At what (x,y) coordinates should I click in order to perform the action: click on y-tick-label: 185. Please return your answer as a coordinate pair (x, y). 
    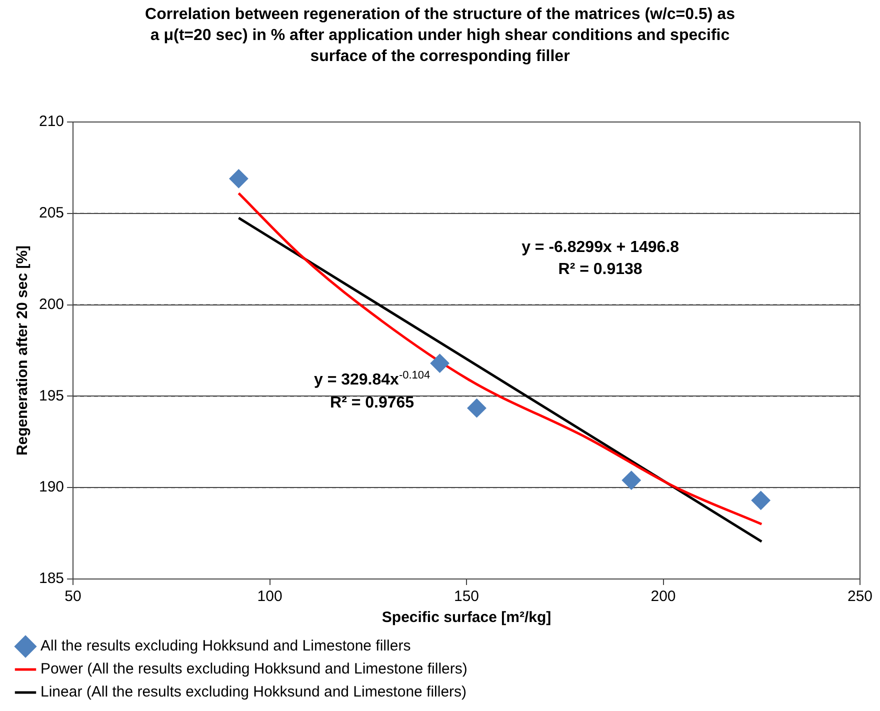
    Looking at the image, I should click on (51, 579).